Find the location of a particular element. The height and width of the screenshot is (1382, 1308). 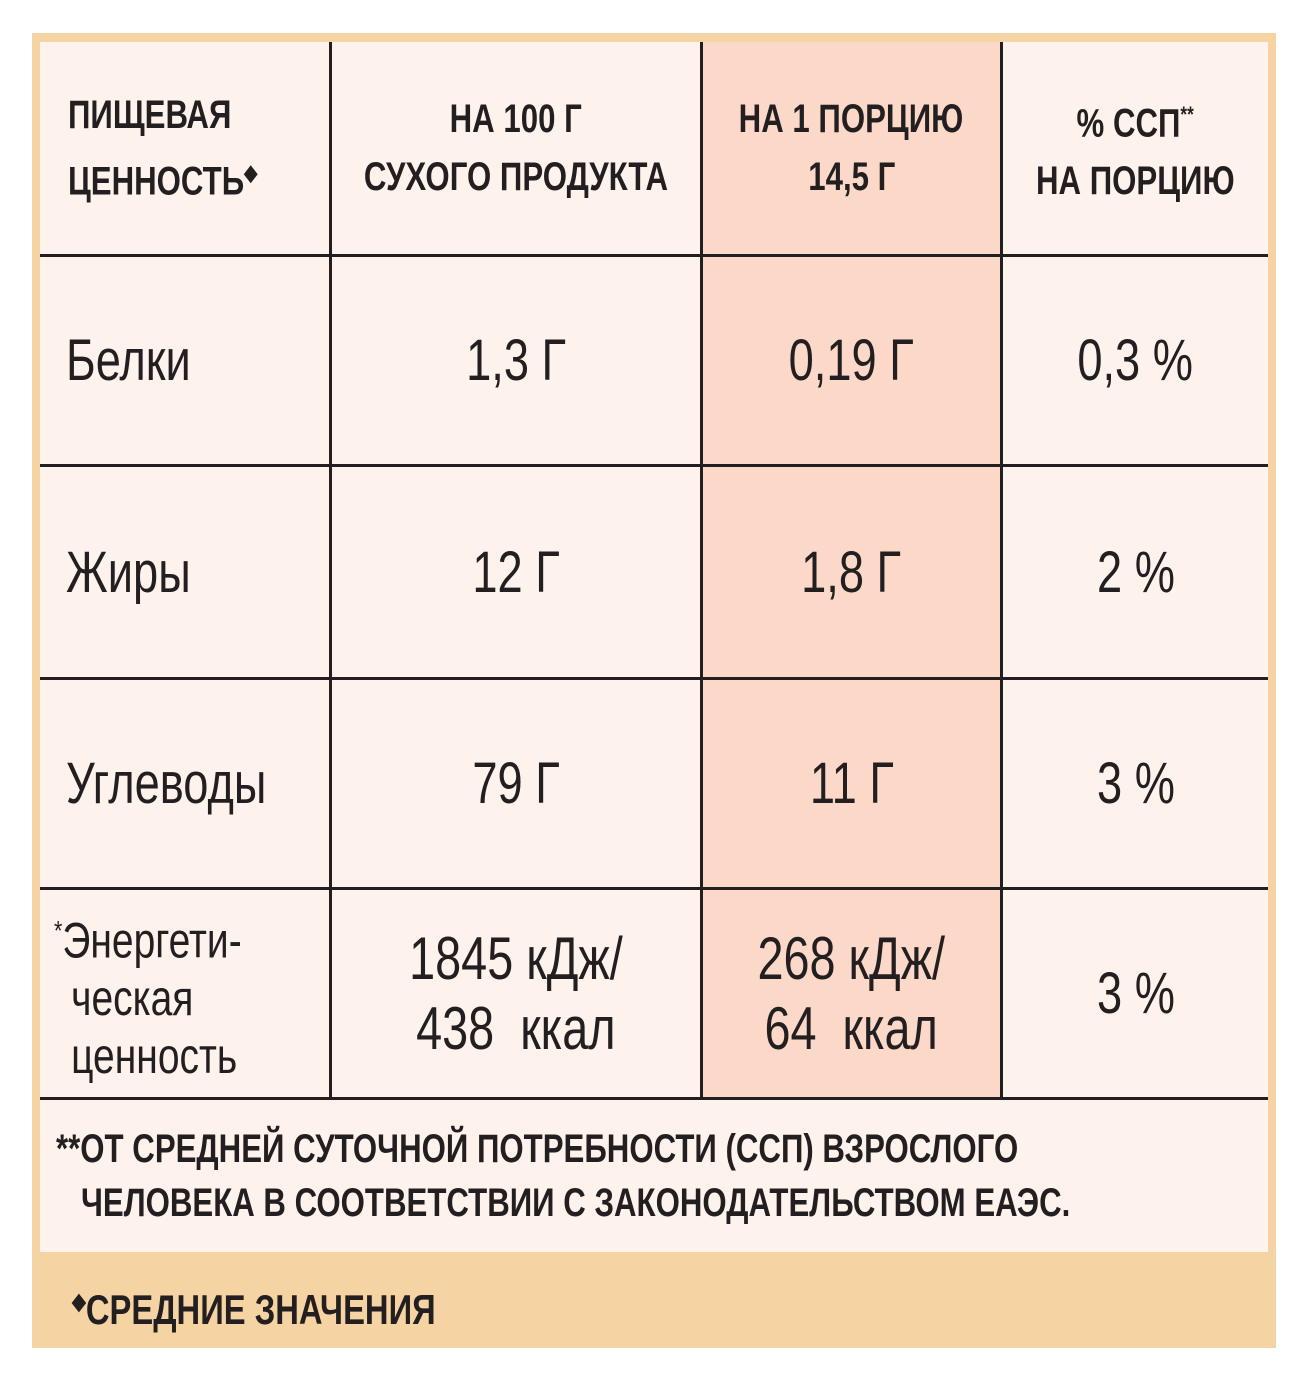

cell: 1,3 Г is located at coordinates (517, 362).